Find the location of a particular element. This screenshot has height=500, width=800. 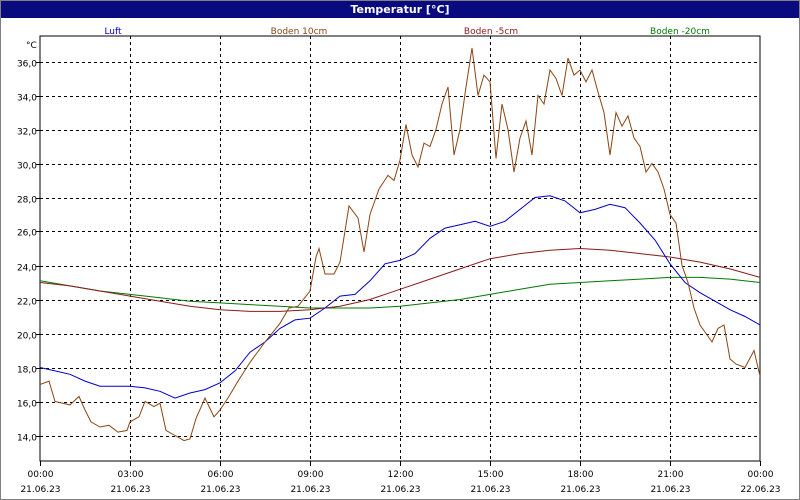

y-tick-label: 18,0 is located at coordinates (27, 371).